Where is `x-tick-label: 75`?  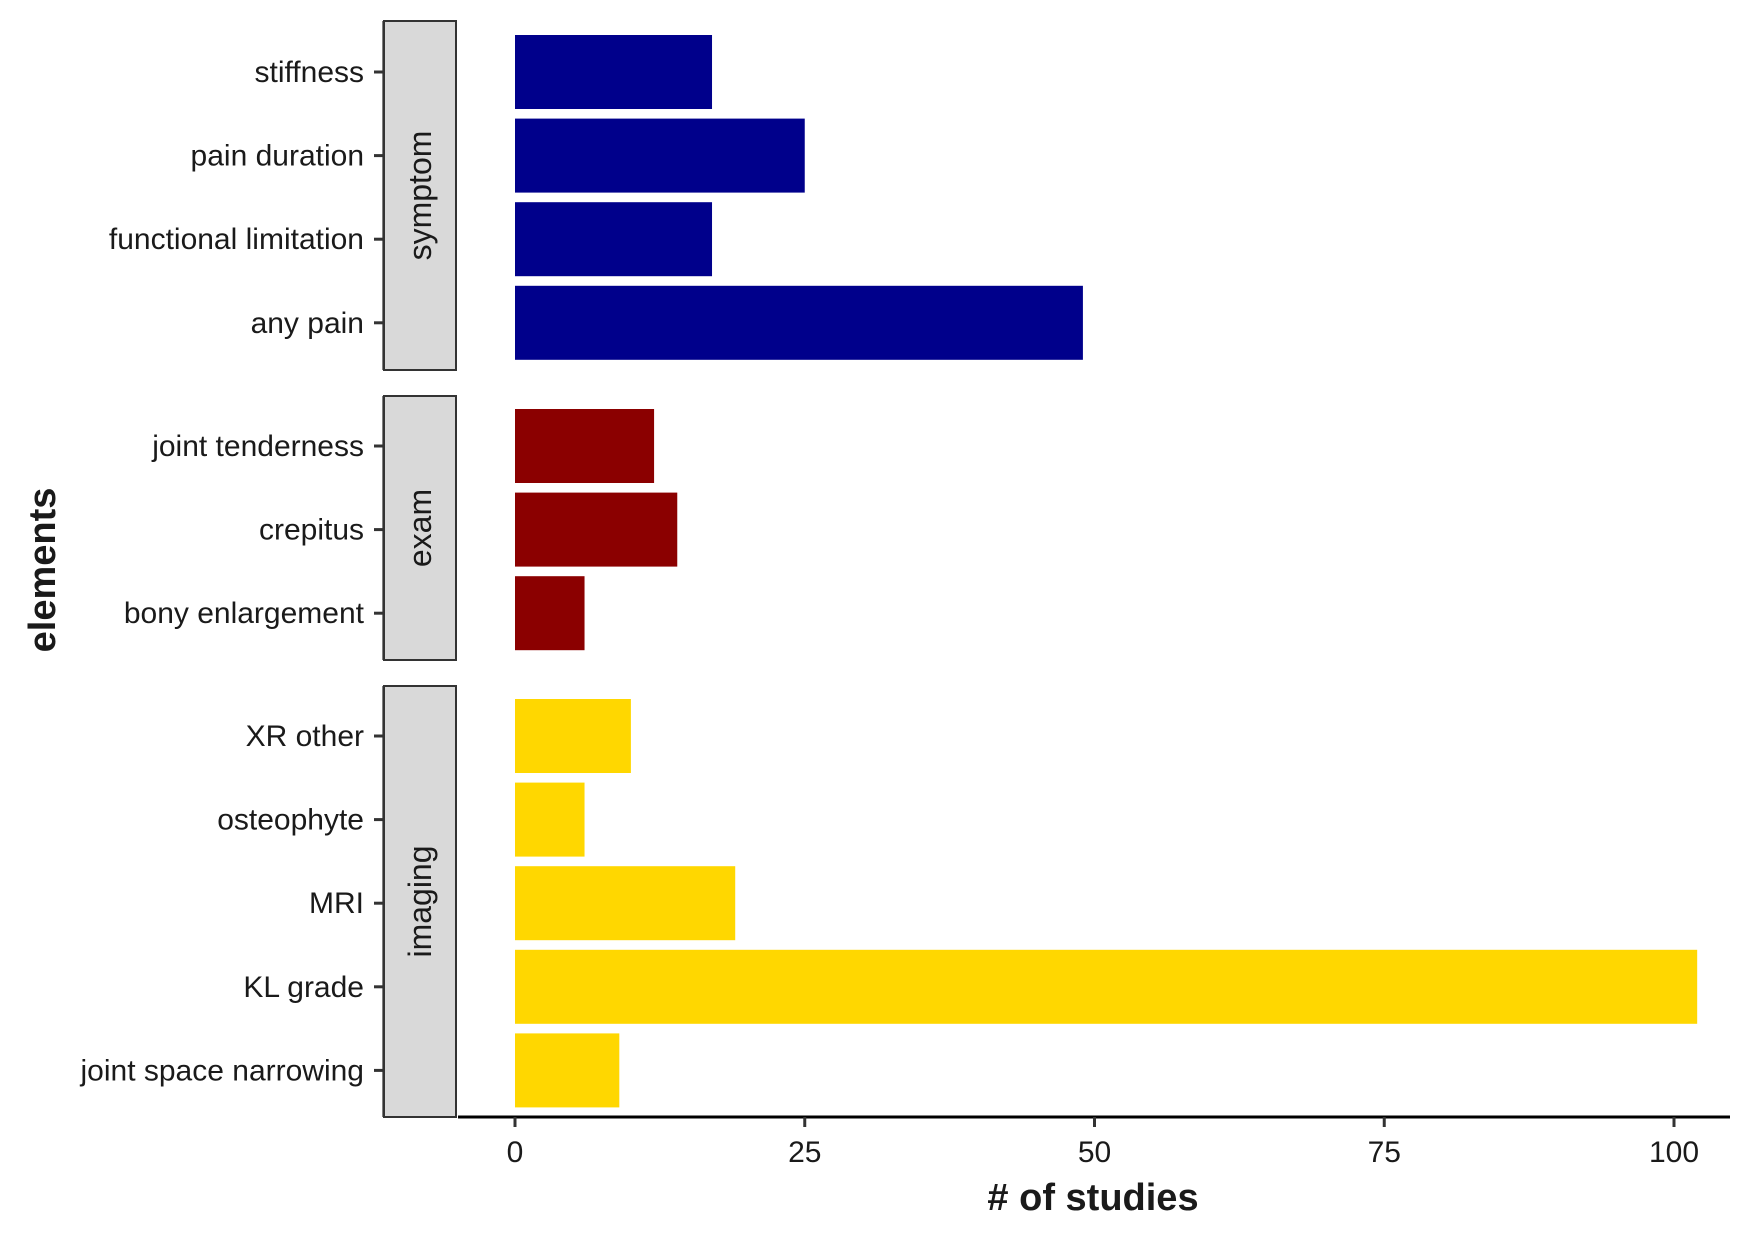
x-tick-label: 75 is located at coordinates (1384, 1152).